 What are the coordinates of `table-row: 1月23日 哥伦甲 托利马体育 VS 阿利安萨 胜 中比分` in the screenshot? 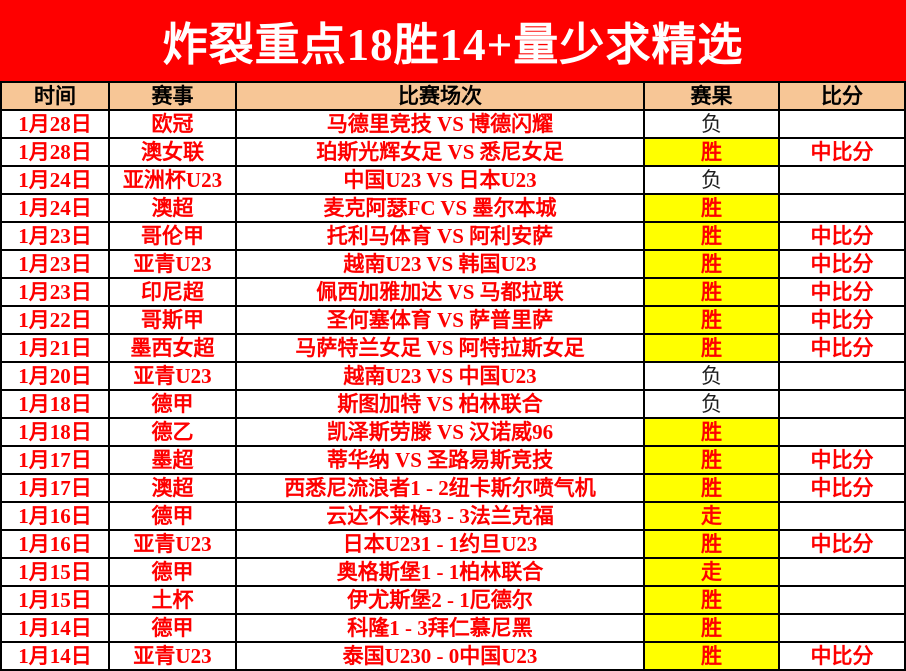 It's located at (453, 237).